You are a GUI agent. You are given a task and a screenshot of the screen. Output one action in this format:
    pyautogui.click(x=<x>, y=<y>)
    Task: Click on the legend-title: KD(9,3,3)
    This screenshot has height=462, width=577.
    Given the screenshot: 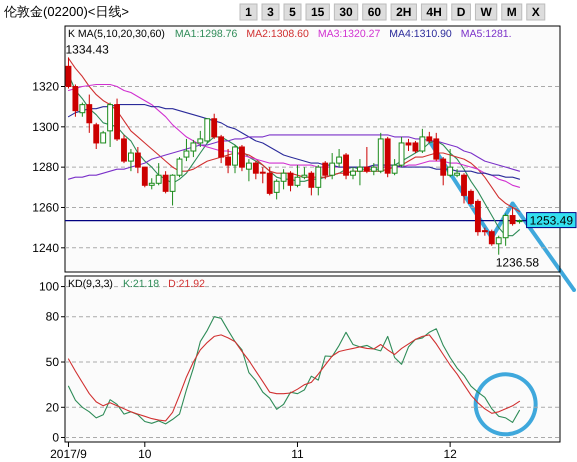 What is the action you would take?
    pyautogui.click(x=90, y=284)
    